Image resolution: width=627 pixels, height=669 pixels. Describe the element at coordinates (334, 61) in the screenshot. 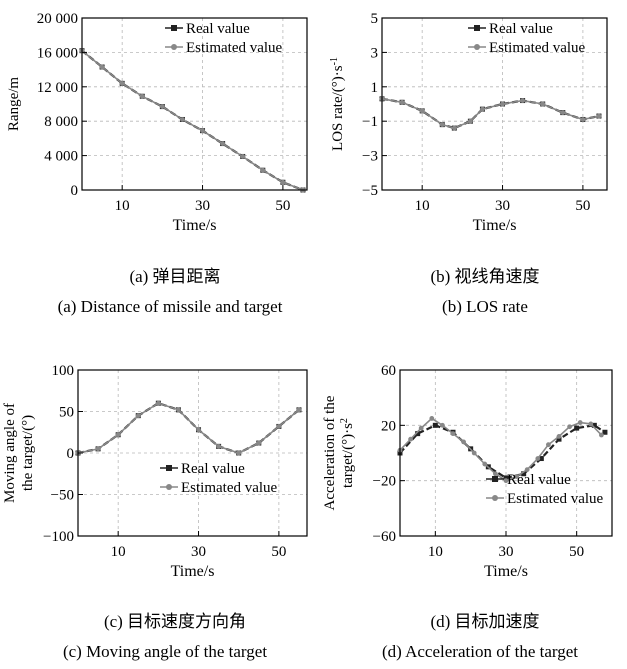

I see `y-axis-label-exponent: -1` at that location.